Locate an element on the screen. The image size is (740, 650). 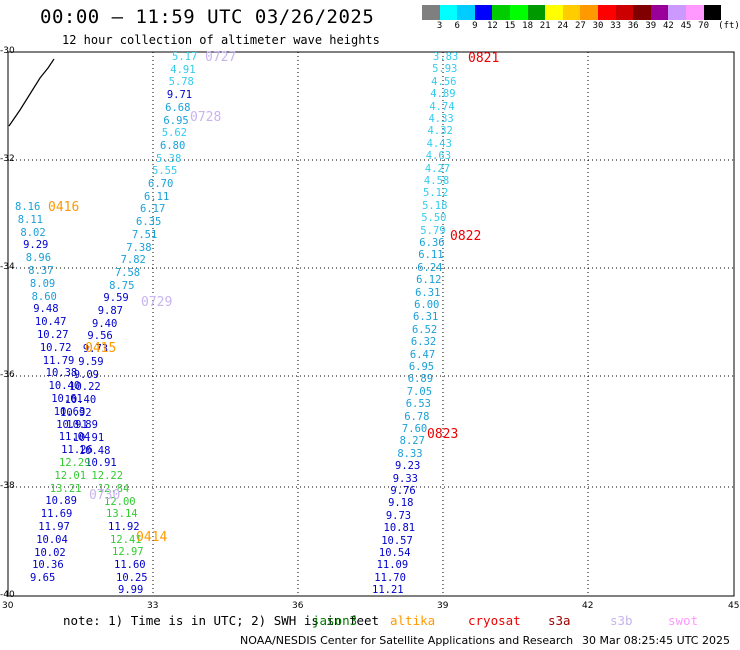
wave-height-label: 7.58 is located at coordinates (127, 272).